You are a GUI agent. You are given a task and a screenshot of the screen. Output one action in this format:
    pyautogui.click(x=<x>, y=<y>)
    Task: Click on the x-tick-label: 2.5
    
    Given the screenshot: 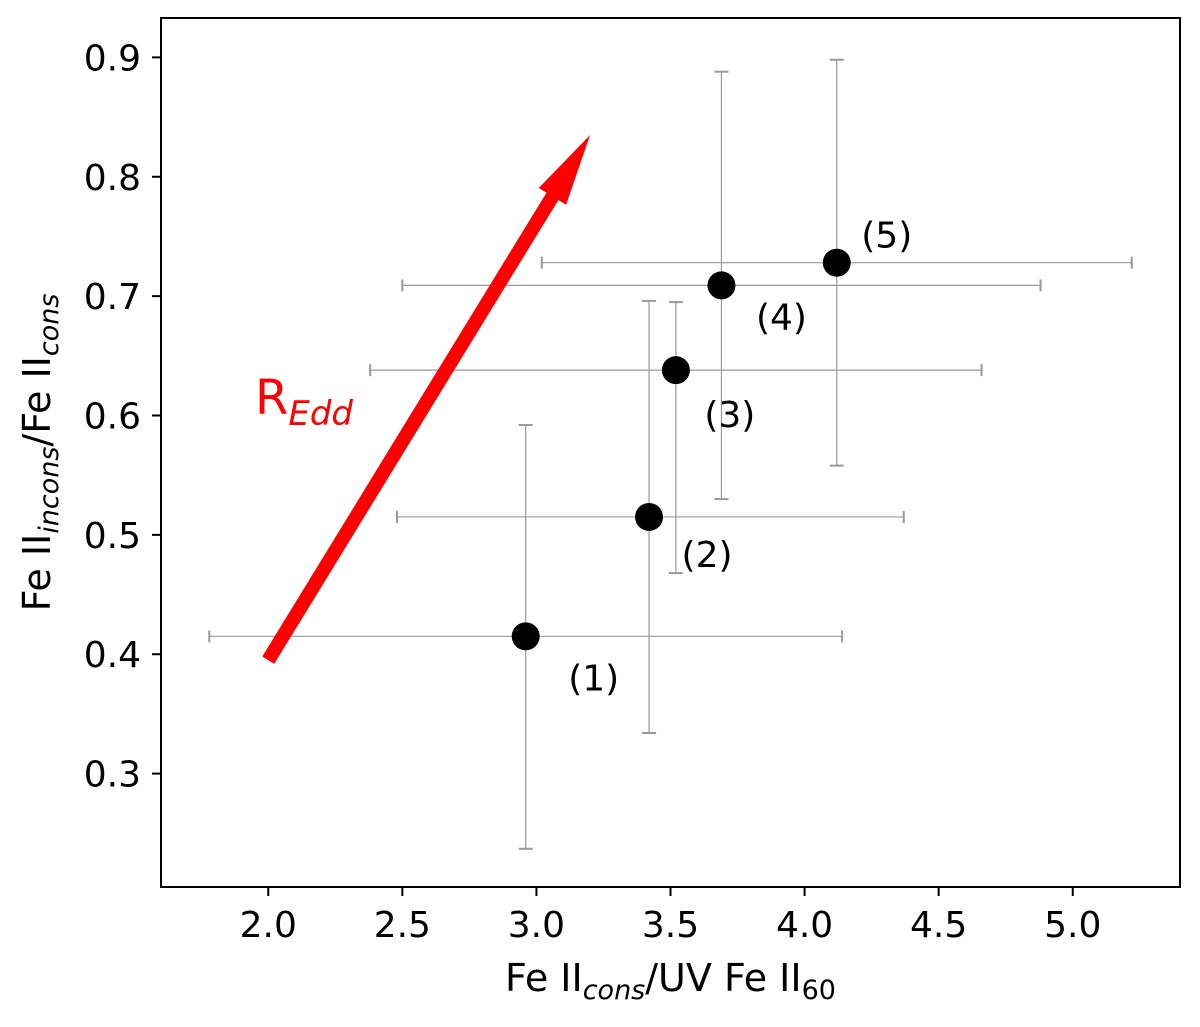 What is the action you would take?
    pyautogui.click(x=402, y=925)
    